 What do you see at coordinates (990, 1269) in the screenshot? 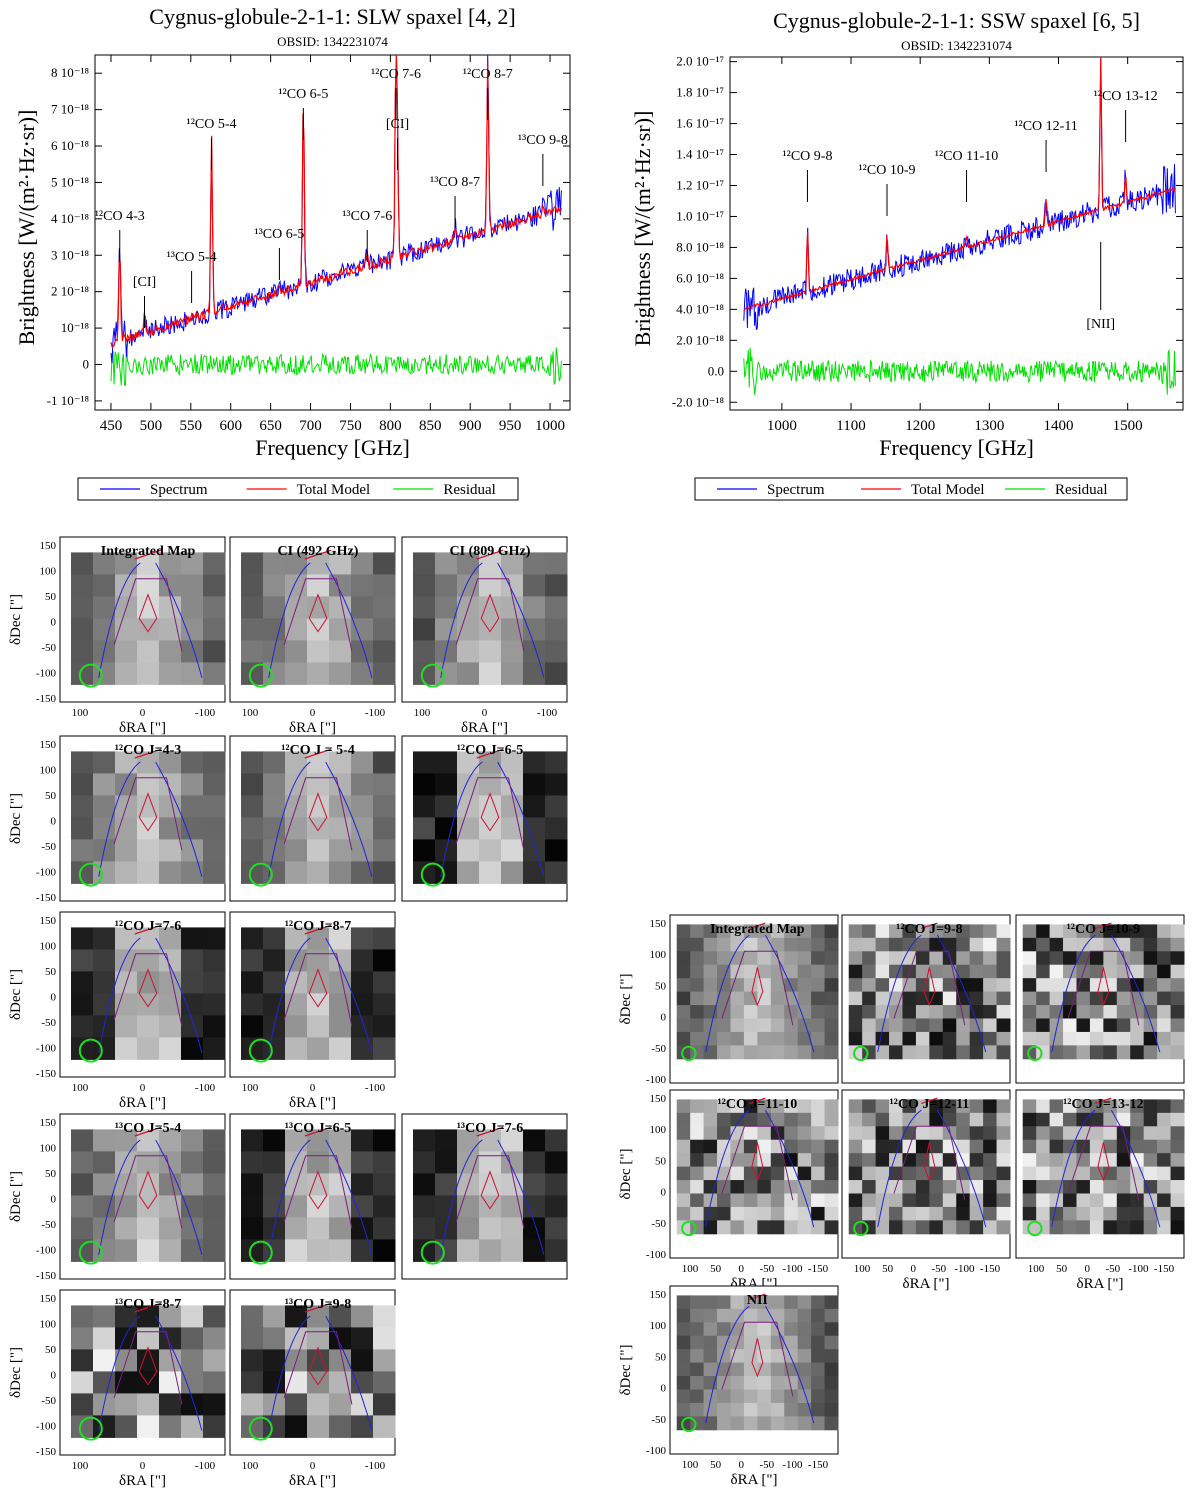
I see `map-x-tick-label: -150` at bounding box center [990, 1269].